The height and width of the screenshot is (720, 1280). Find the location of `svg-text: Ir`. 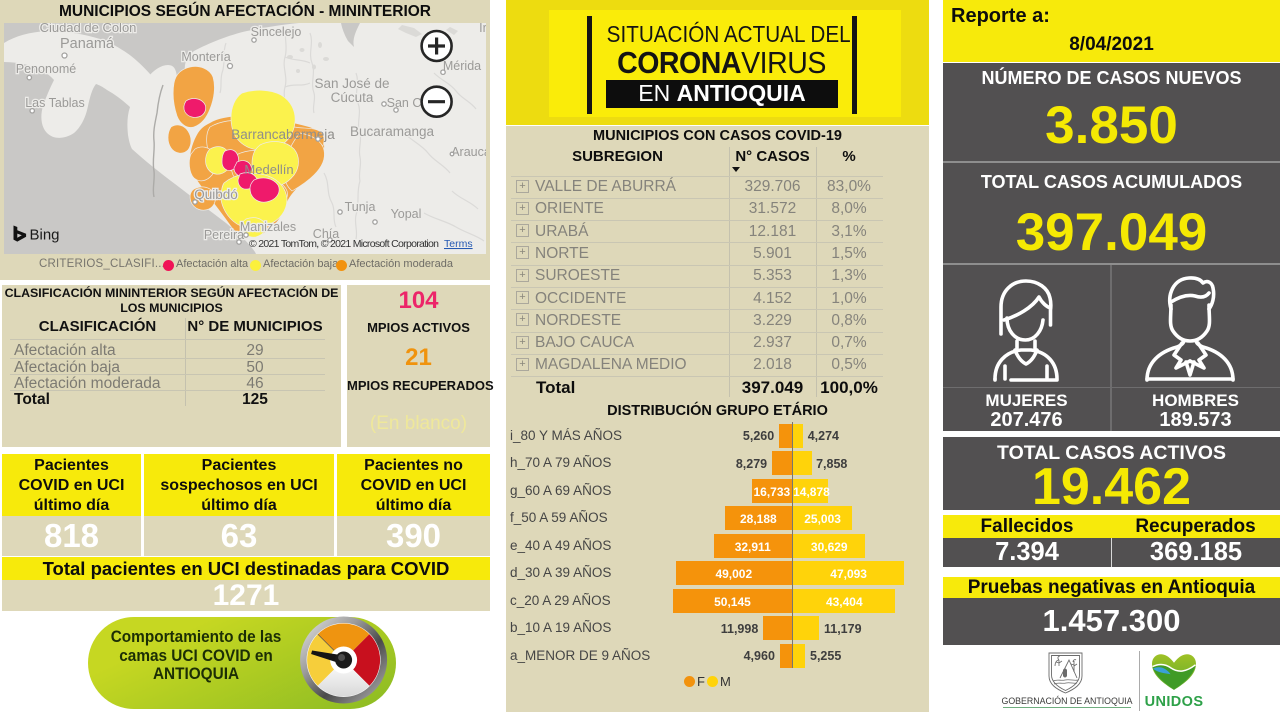

svg-text: Ir is located at coordinates (482, 29).